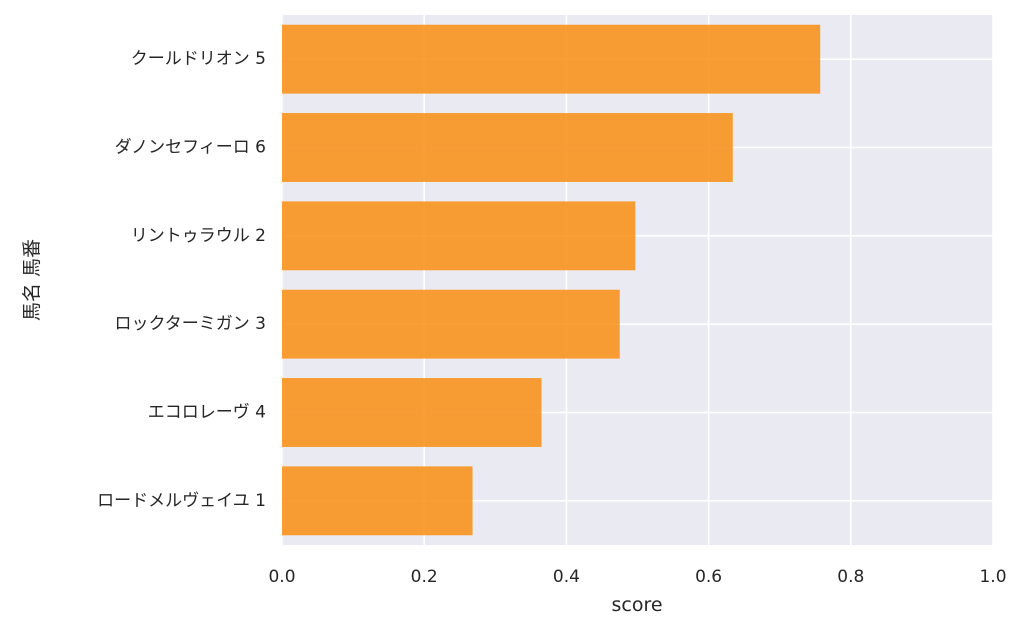  What do you see at coordinates (992, 577) in the screenshot?
I see `x-tick-label-5: 1.0` at bounding box center [992, 577].